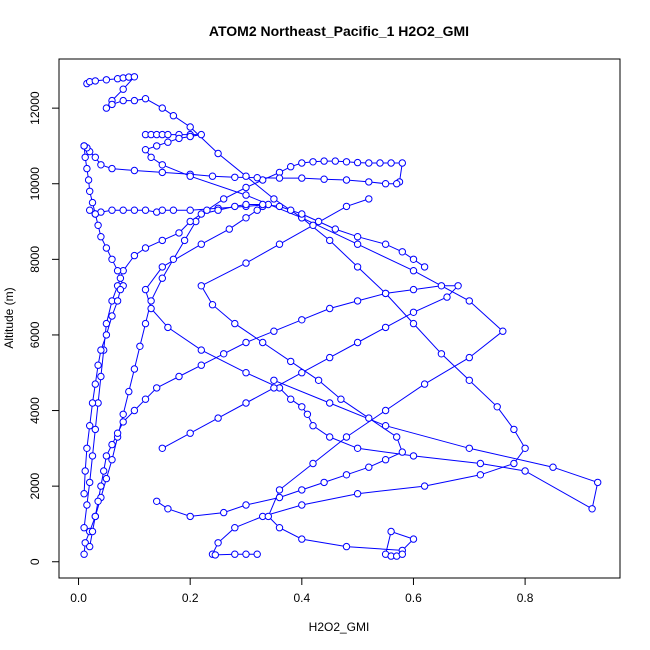  Describe the element at coordinates (35, 485) in the screenshot. I see `y-tick-label: 2000` at that location.